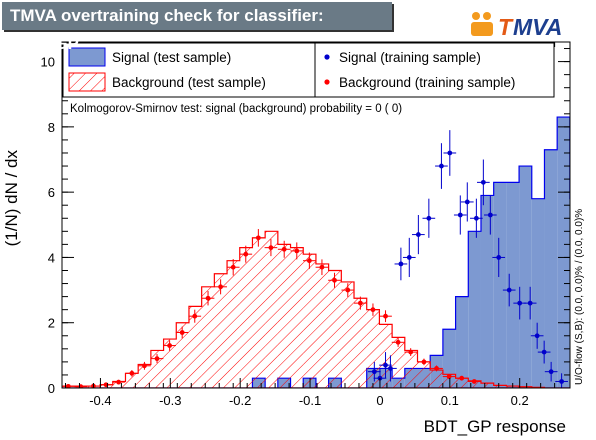 This screenshot has width=596, height=440. Describe the element at coordinates (434, 70) in the screenshot. I see `legend-right-box` at that location.